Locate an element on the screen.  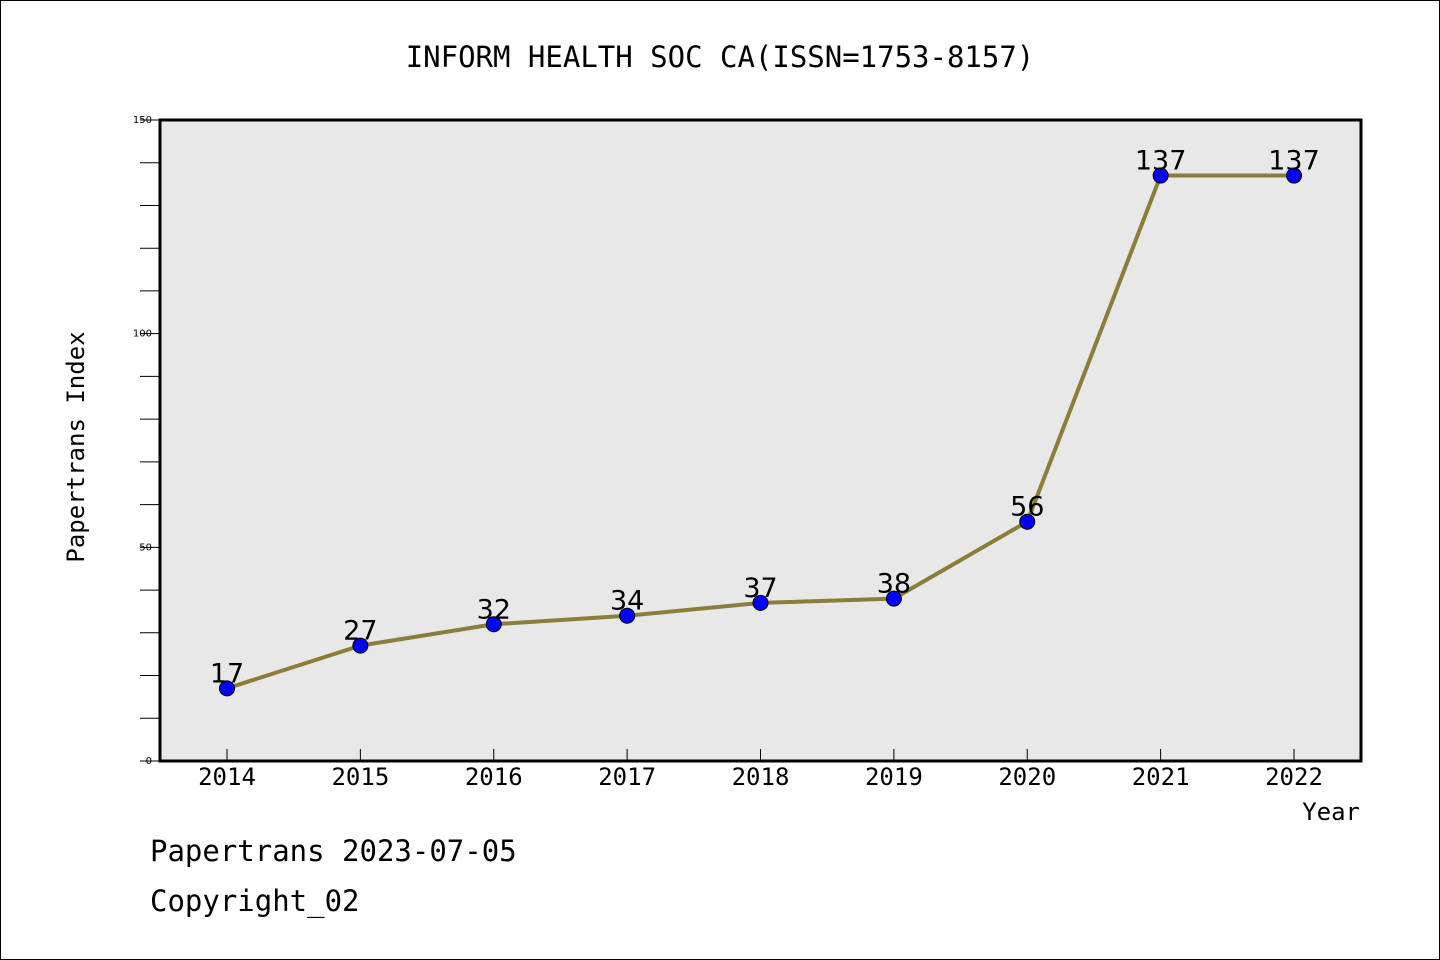
x-tick-label: 2021 is located at coordinates (1161, 777).